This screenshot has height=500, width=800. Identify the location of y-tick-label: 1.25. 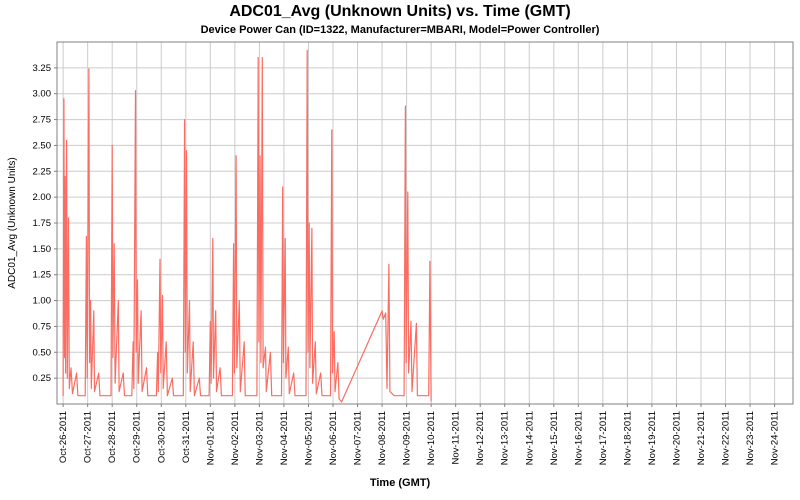
(42, 275).